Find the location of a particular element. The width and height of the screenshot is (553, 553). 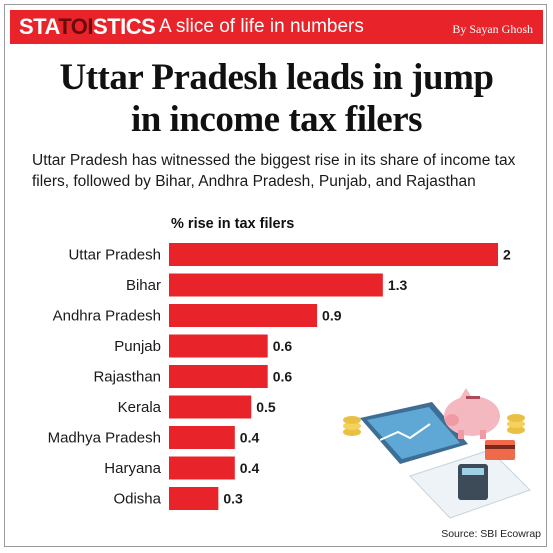

bar-madhya-pradesh is located at coordinates (202, 437).